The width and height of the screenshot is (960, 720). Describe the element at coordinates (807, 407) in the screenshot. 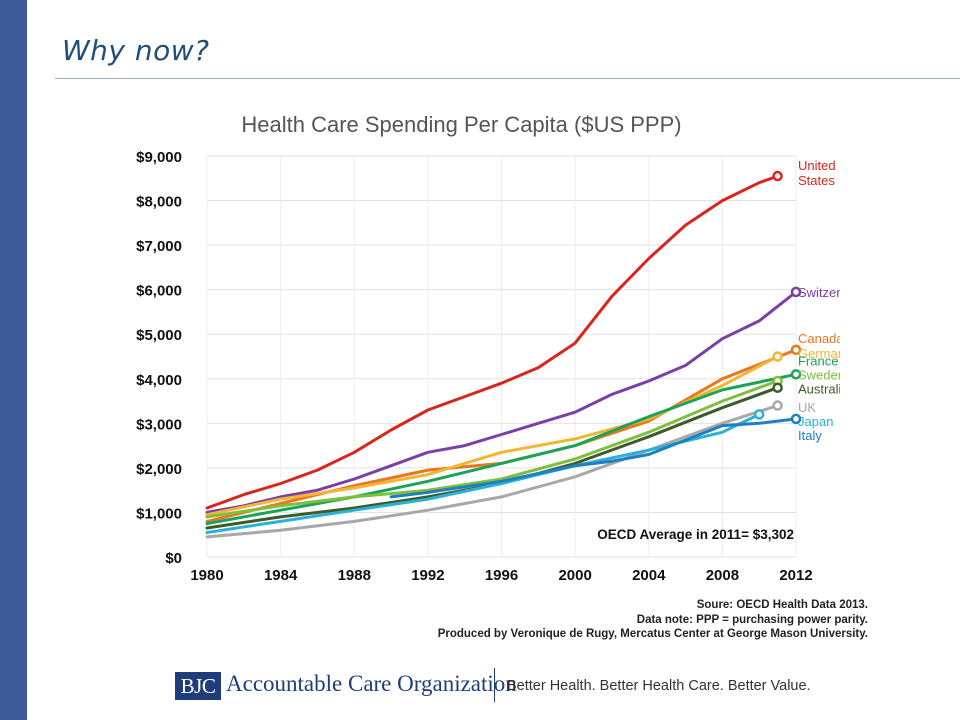

I see `legend-label-uk: UK` at that location.